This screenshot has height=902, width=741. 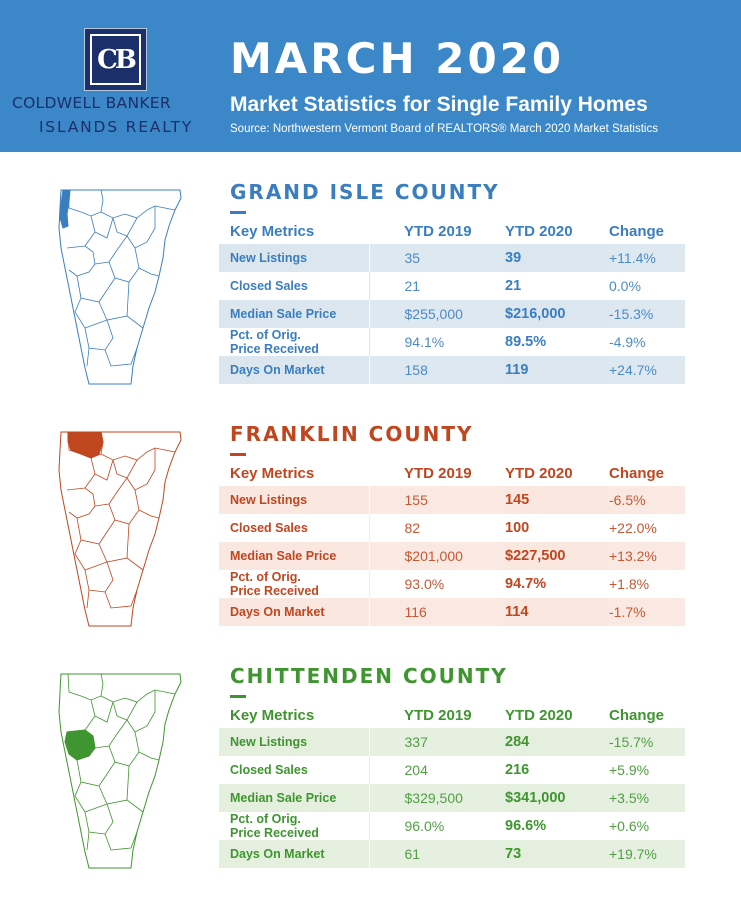 What do you see at coordinates (369, 676) in the screenshot?
I see `county-title: CHITTENDEN COUNTY` at bounding box center [369, 676].